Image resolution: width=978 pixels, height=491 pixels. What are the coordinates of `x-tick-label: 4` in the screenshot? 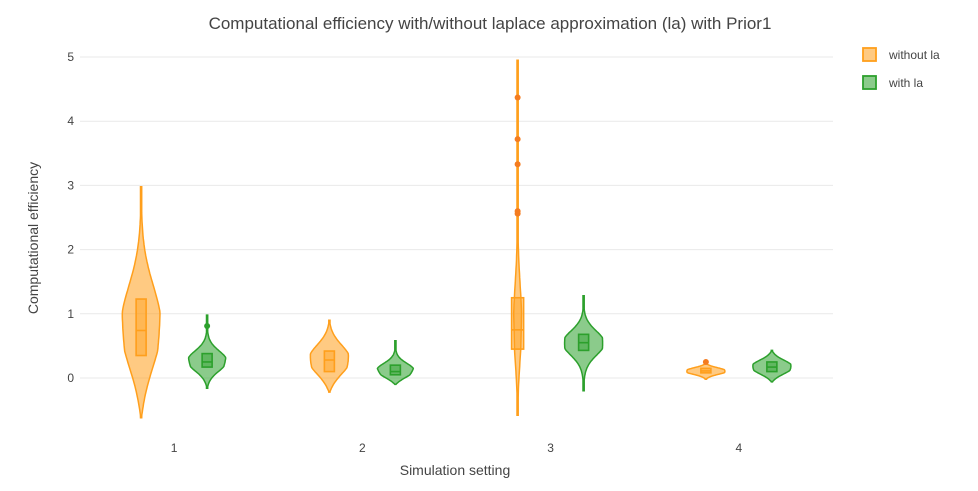 It's located at (739, 448).